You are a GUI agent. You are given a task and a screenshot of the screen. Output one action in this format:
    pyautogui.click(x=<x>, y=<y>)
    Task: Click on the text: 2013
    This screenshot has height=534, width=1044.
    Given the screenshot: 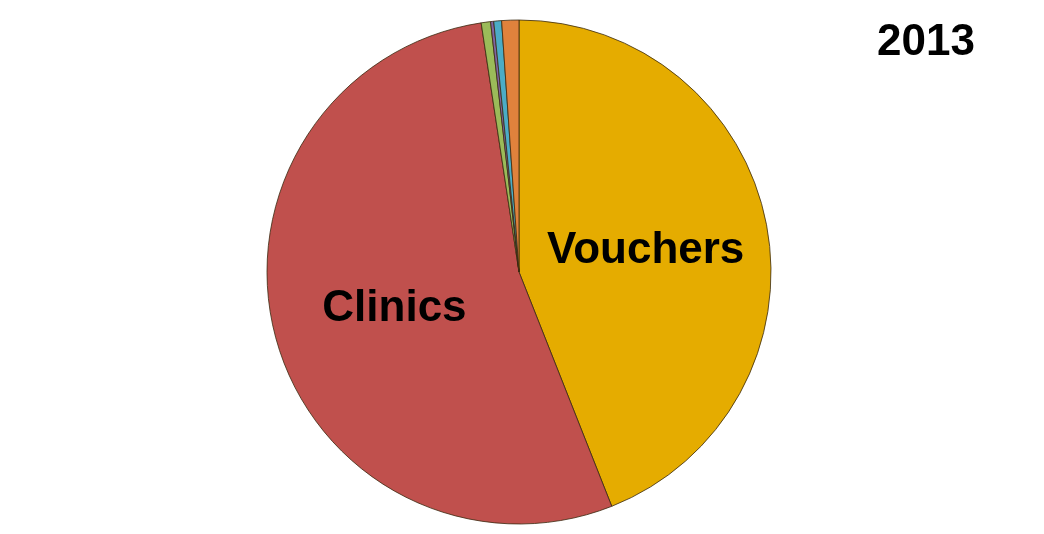 What is the action you would take?
    pyautogui.click(x=926, y=39)
    